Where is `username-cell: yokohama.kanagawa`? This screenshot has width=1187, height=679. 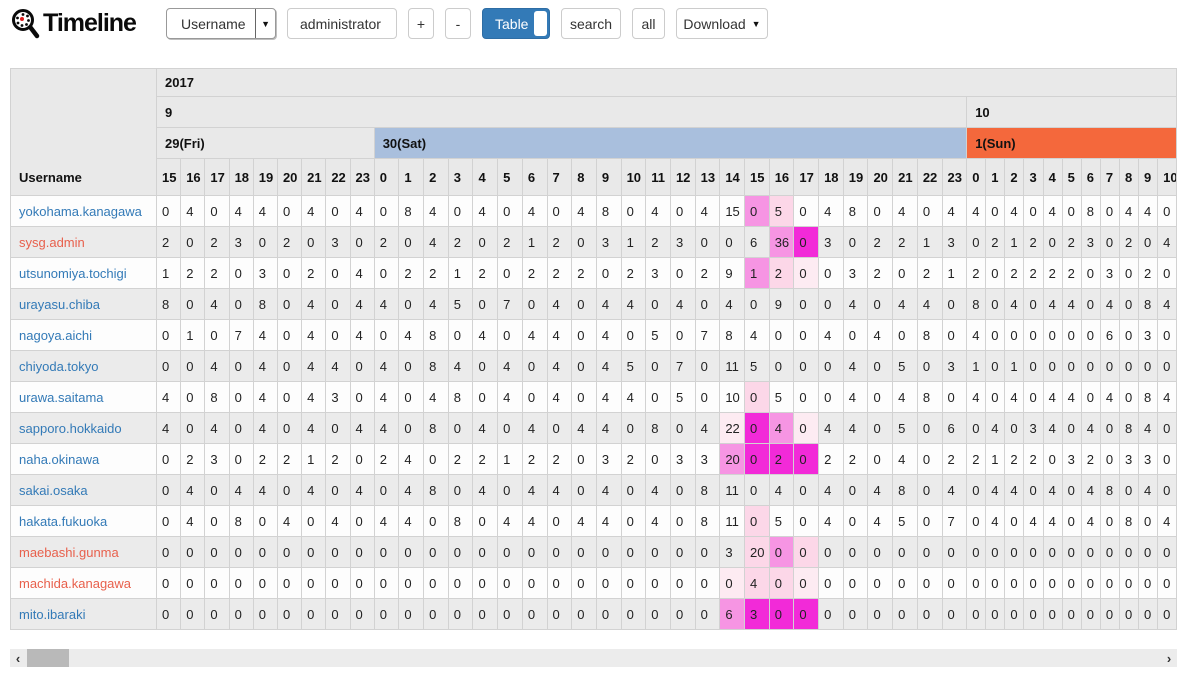 username-cell: yokohama.kanagawa is located at coordinates (83, 211).